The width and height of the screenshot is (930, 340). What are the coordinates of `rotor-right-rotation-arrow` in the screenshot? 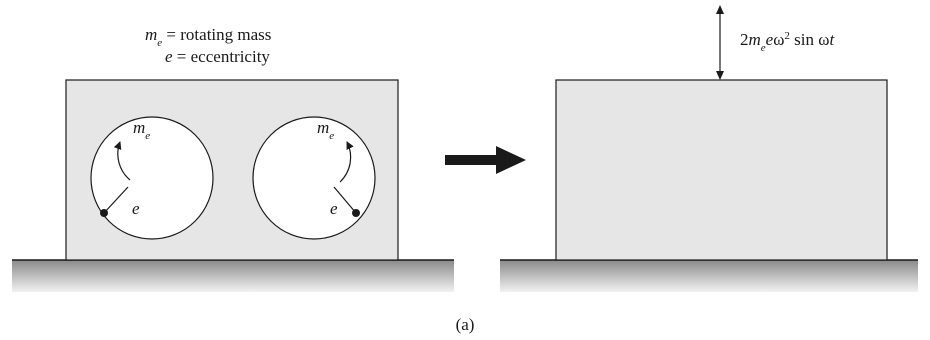 It's located at (346, 162).